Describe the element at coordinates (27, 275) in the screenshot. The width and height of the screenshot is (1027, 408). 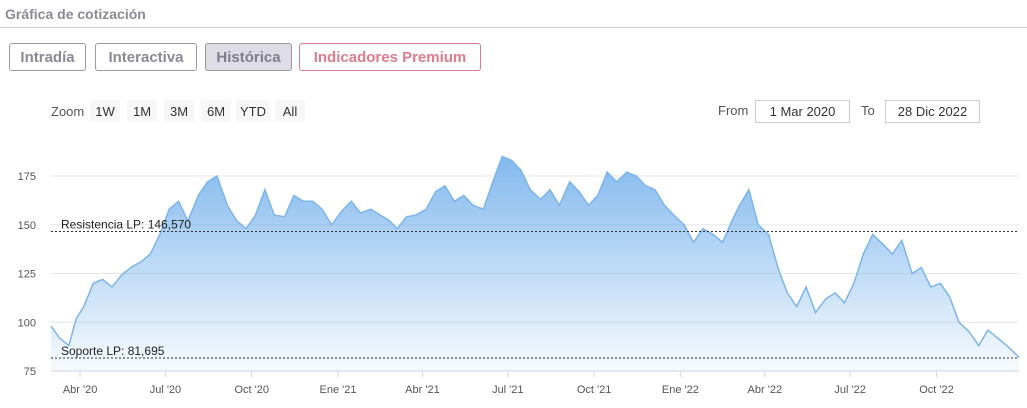
I see `y-tick-label: 125` at that location.